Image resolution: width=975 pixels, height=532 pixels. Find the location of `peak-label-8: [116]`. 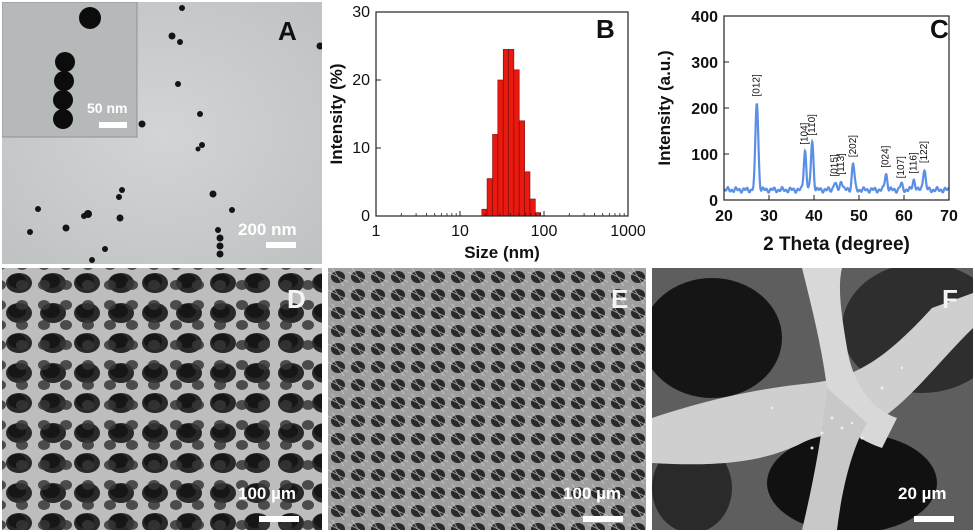

peak-label-8: [116] is located at coordinates (914, 163).